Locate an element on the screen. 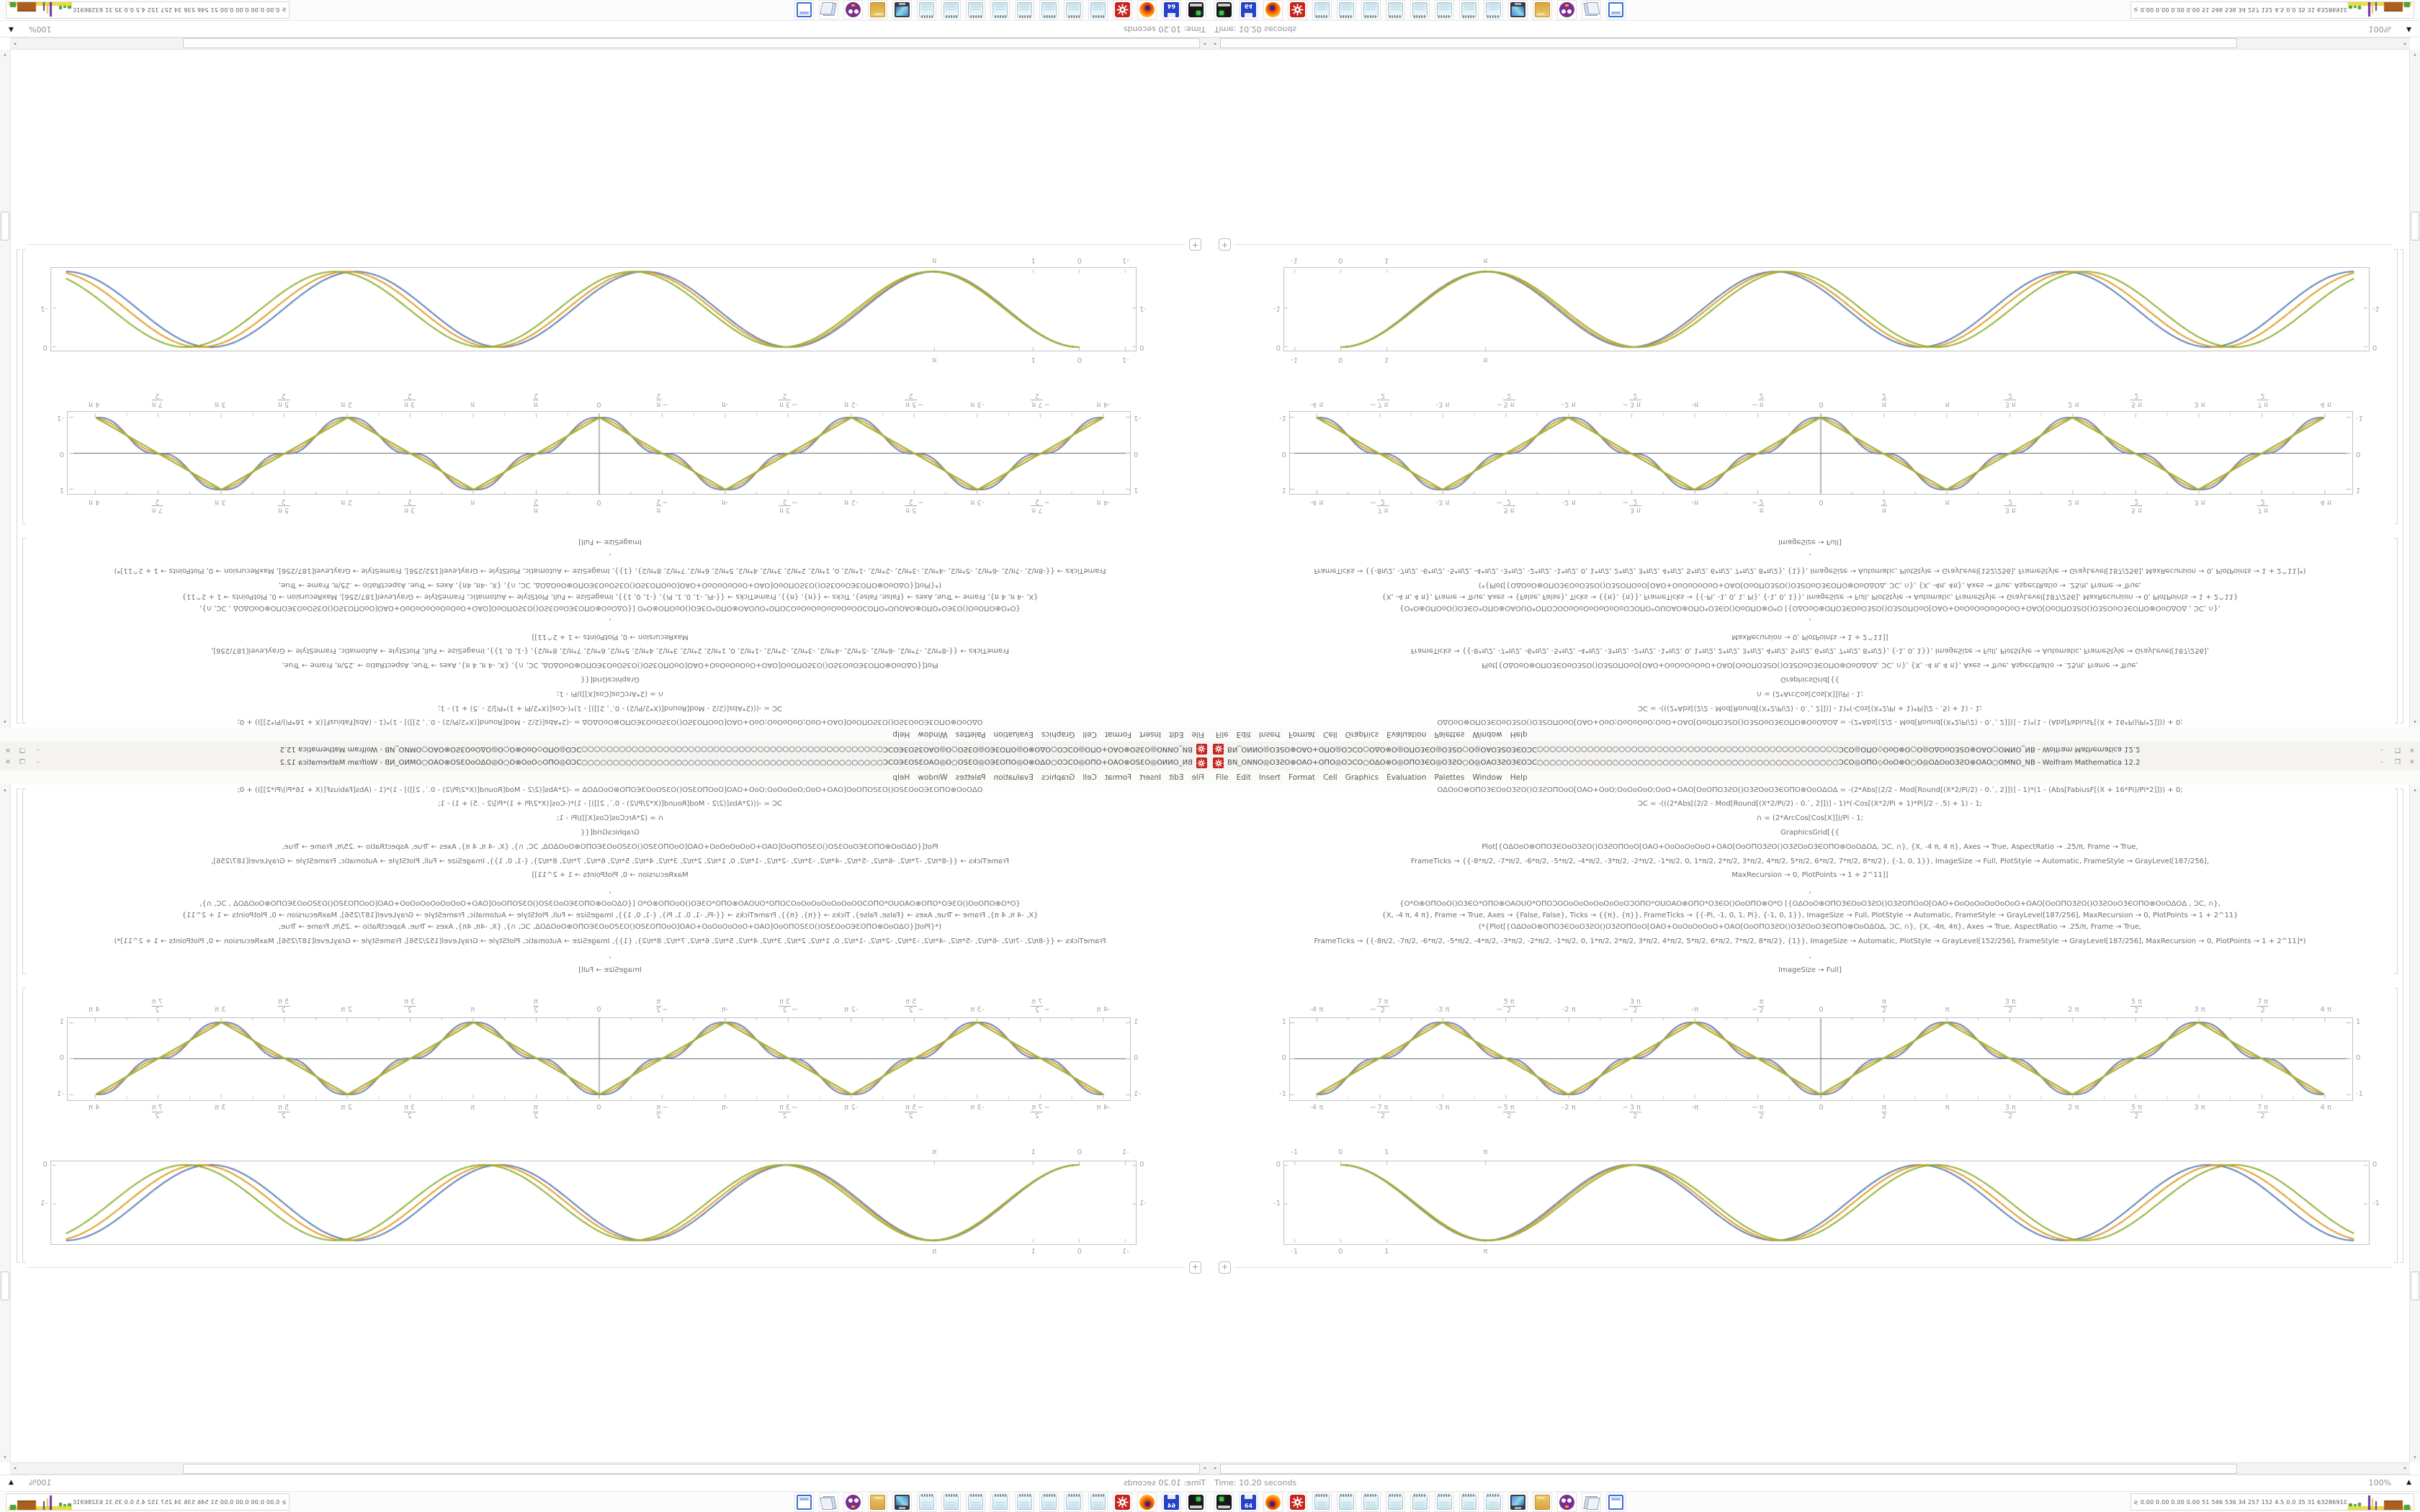 This screenshot has width=2420, height=1512. cell-bracket-output is located at coordinates (24, 1125).